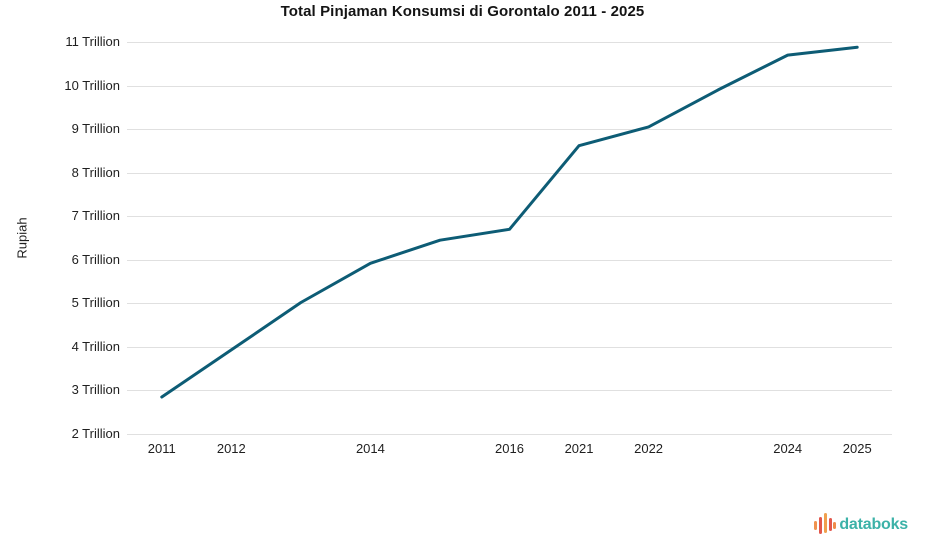 Image resolution: width=925 pixels, height=547 pixels. I want to click on x-axis-tick-label: 2014, so click(370, 448).